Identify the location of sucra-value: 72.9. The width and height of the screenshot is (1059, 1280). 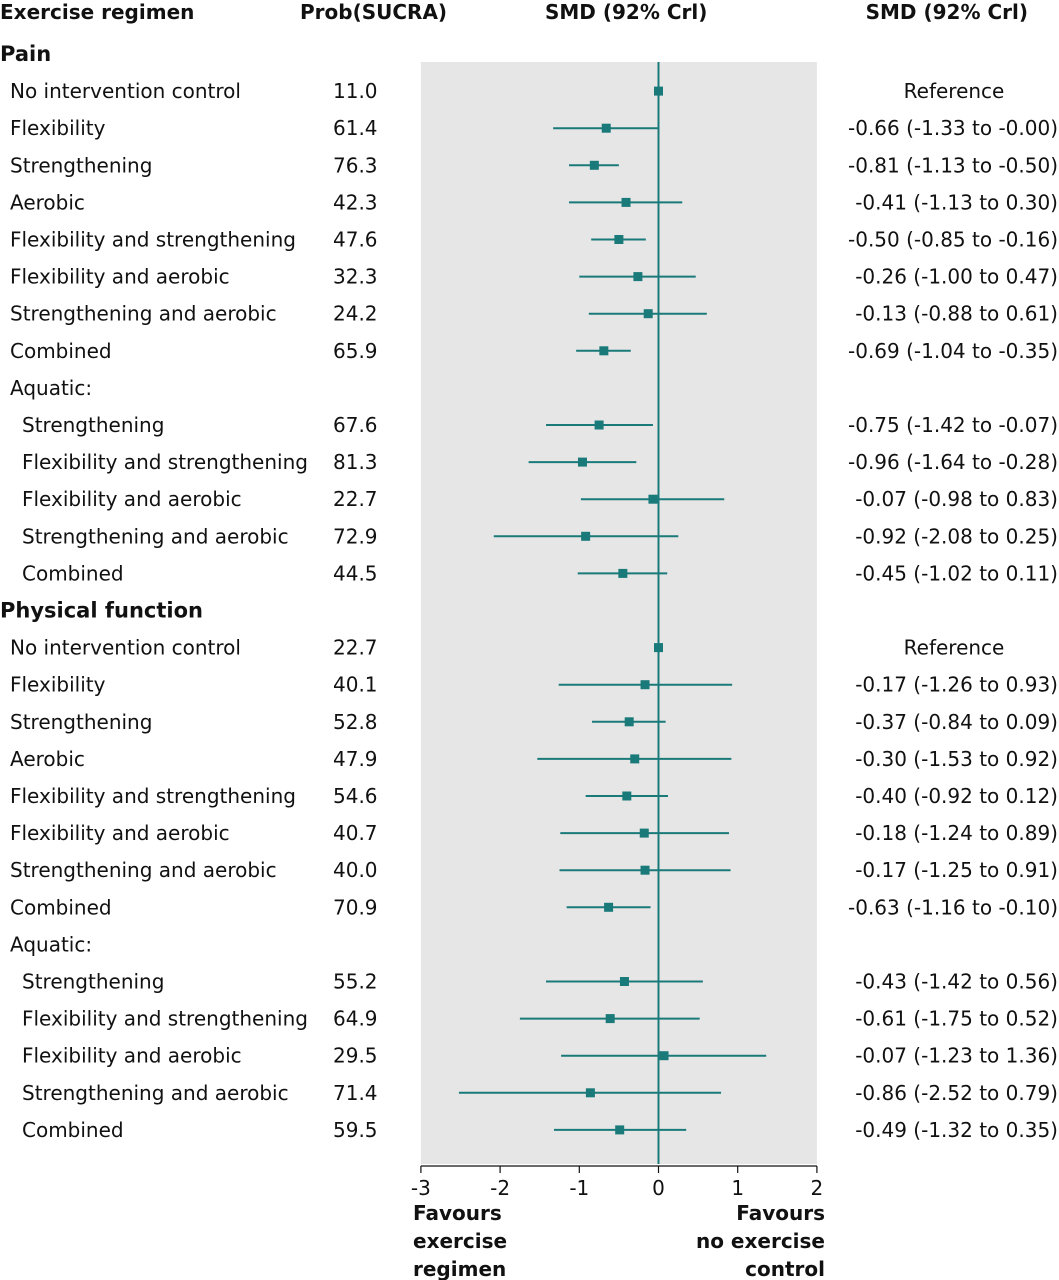
(355, 536).